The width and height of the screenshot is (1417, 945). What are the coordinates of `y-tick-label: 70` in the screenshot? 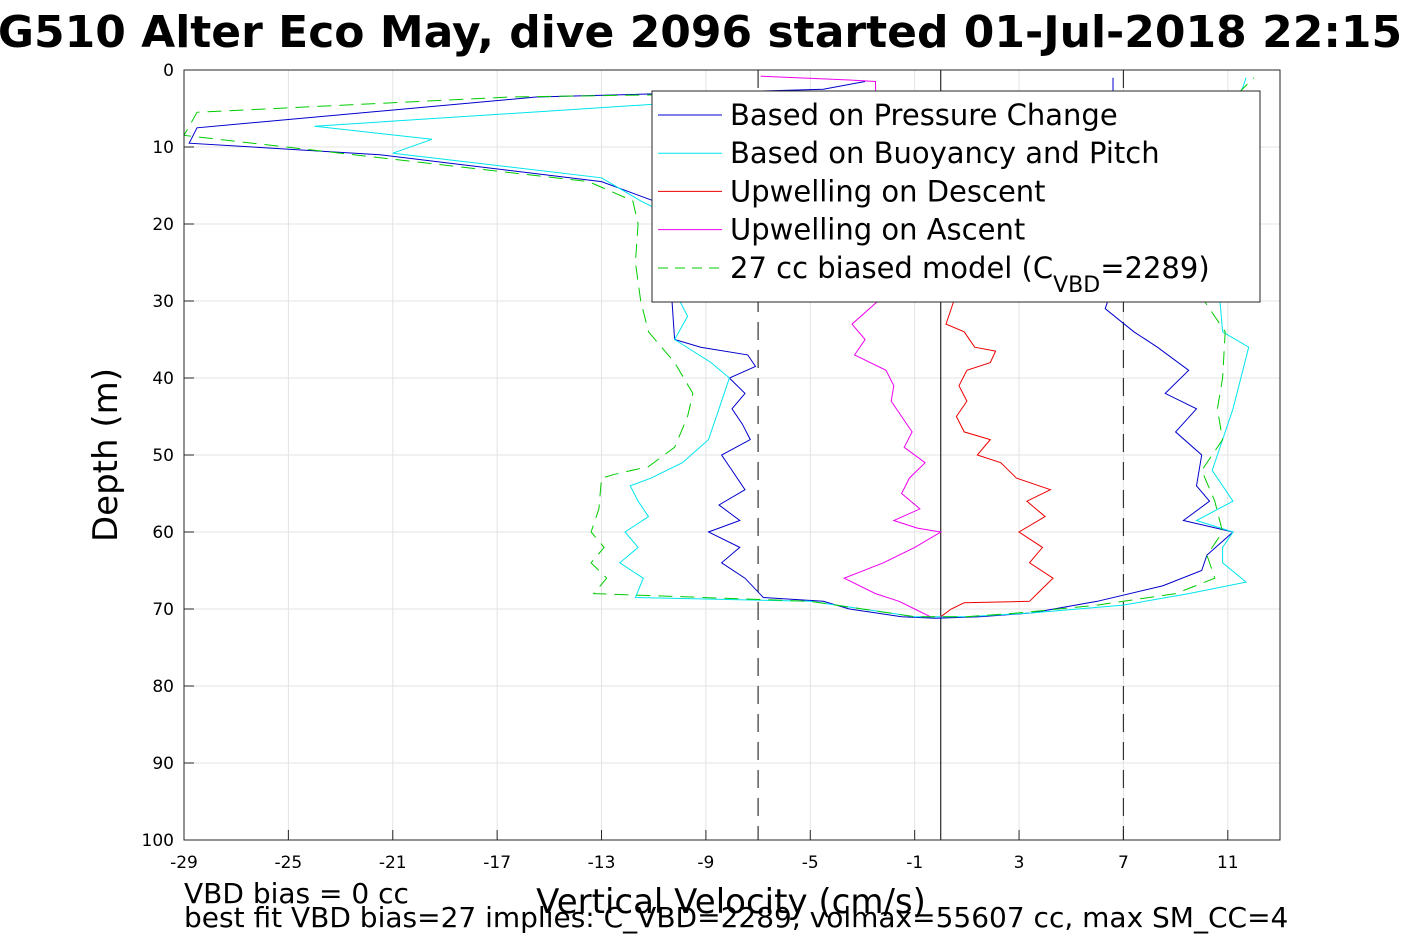 It's located at (163, 610).